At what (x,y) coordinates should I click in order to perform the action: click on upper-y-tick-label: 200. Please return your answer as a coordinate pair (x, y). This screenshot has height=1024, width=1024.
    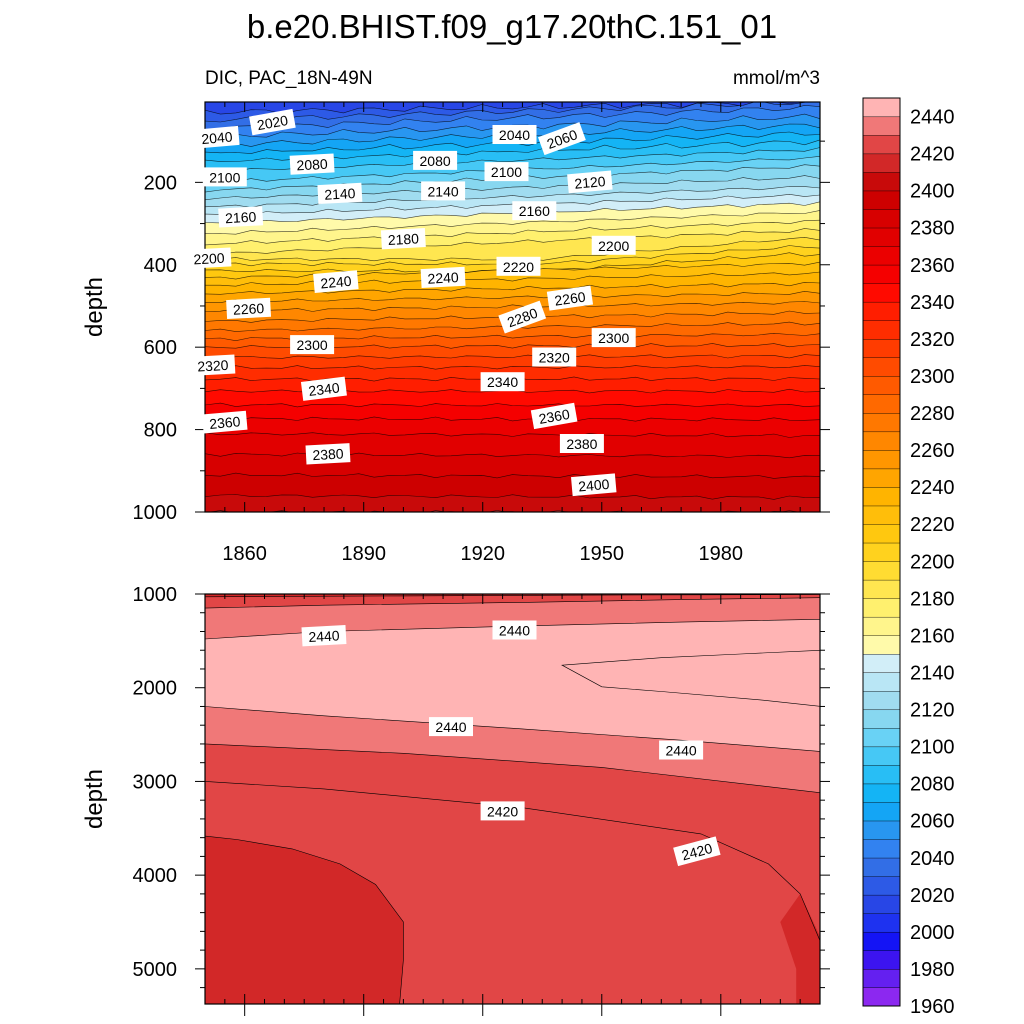
    Looking at the image, I should click on (160, 183).